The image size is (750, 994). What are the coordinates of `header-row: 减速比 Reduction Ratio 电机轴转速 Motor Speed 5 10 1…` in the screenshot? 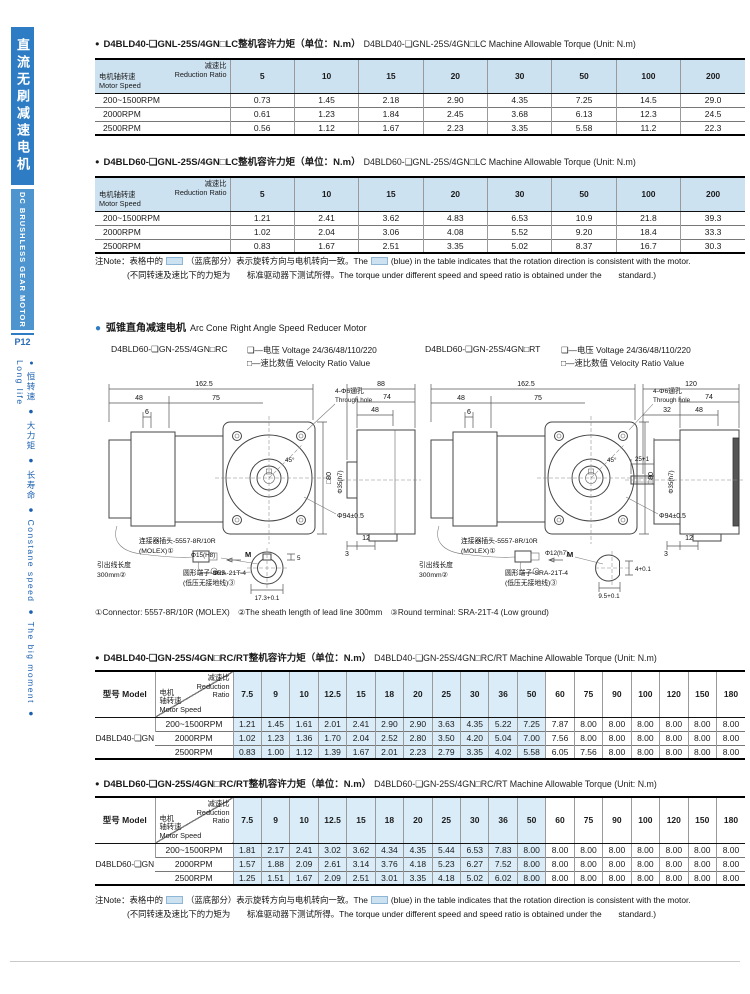 It's located at (420, 194).